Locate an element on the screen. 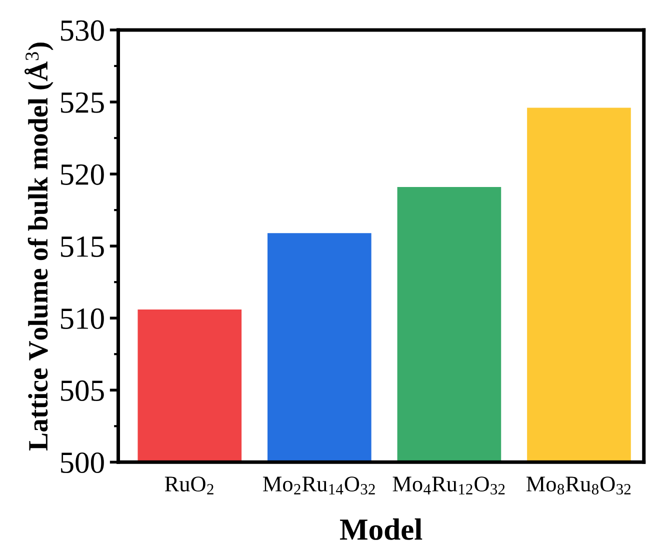 The width and height of the screenshot is (657, 545). y-tick-label: 505 is located at coordinates (82, 391).